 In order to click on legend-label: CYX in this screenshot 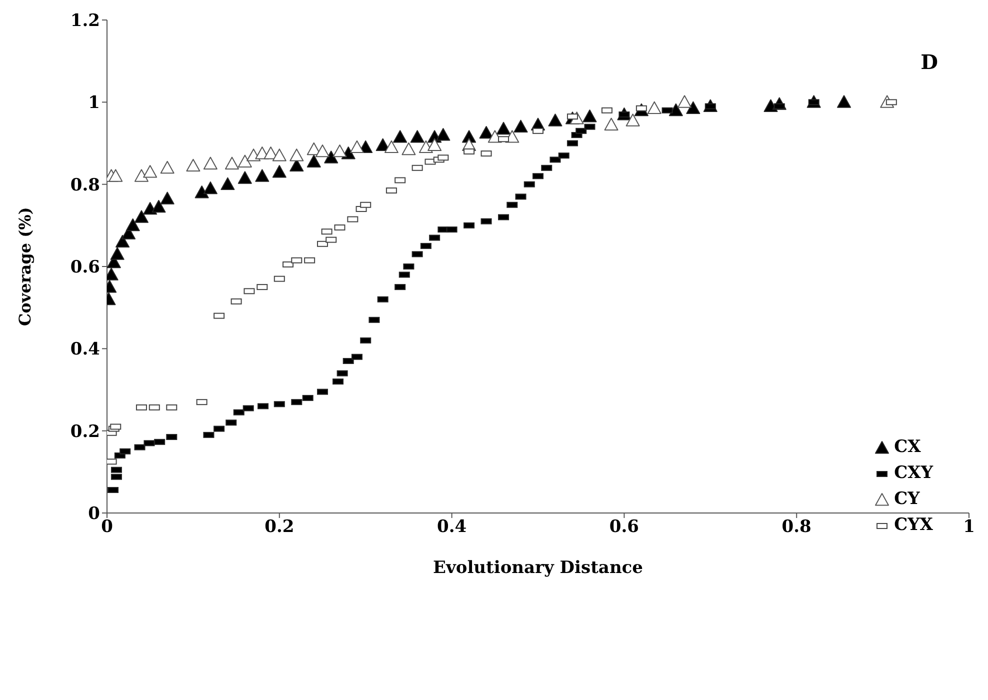, I will do `click(913, 525)`.